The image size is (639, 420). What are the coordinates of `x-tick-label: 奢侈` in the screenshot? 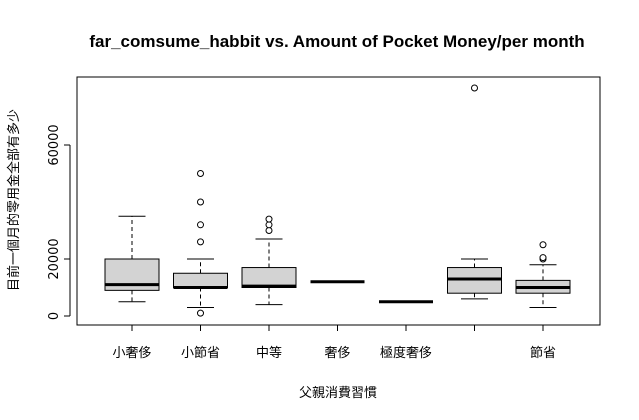 It's located at (337, 353).